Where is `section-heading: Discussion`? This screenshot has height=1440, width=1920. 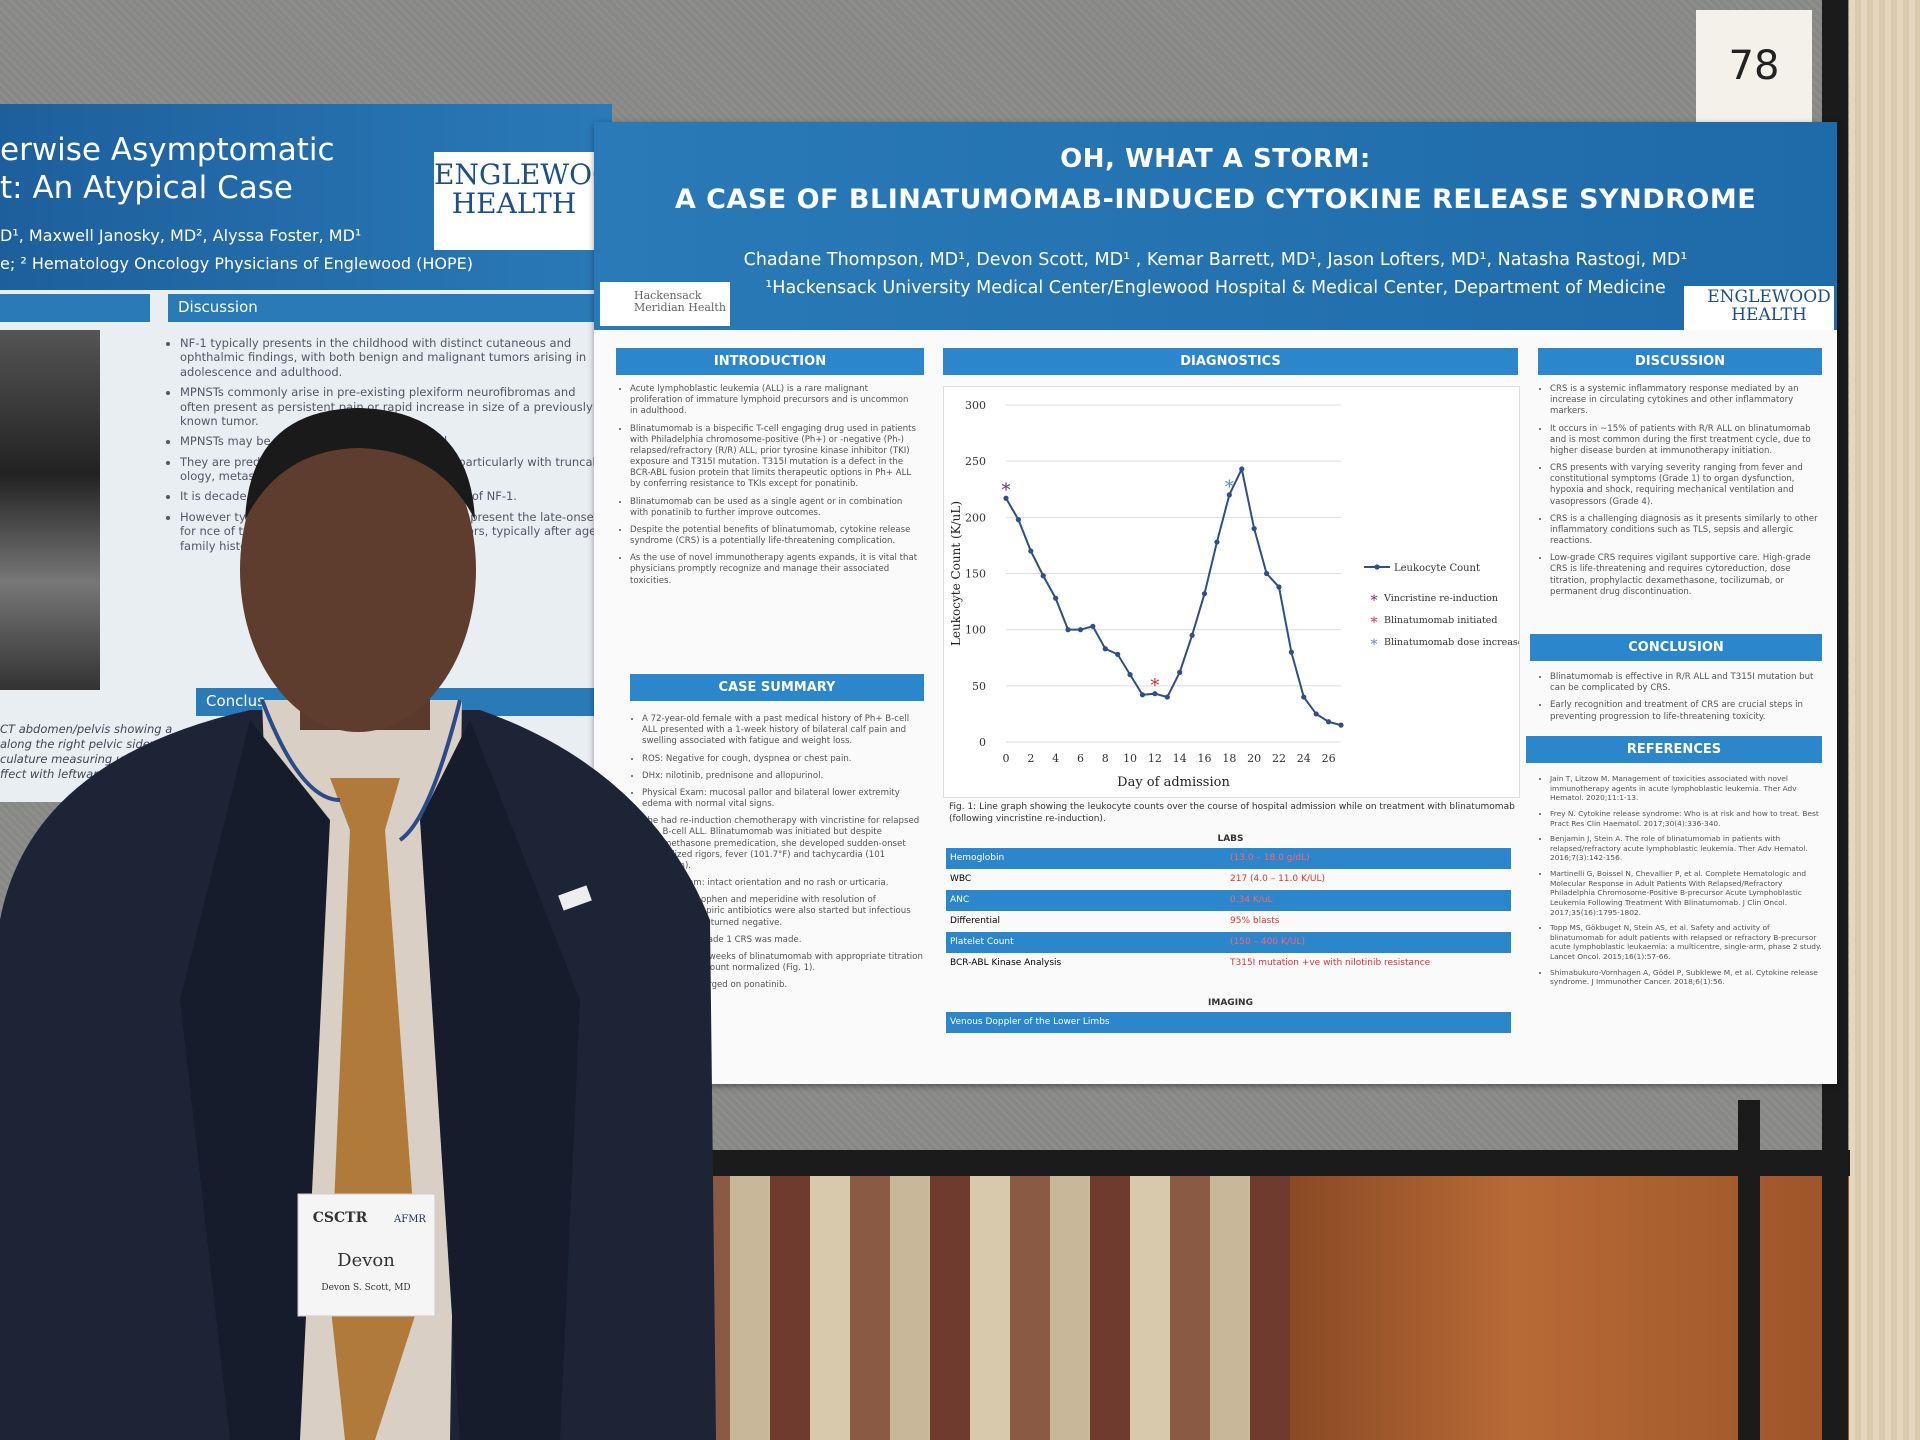 section-heading: Discussion is located at coordinates (390, 308).